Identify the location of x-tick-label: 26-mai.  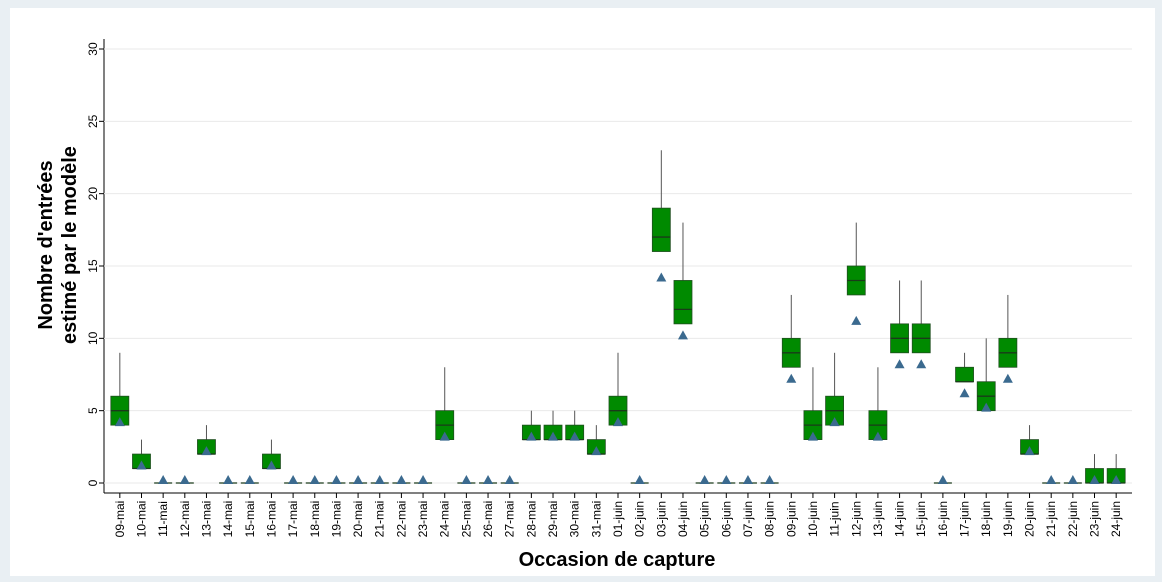
(488, 519).